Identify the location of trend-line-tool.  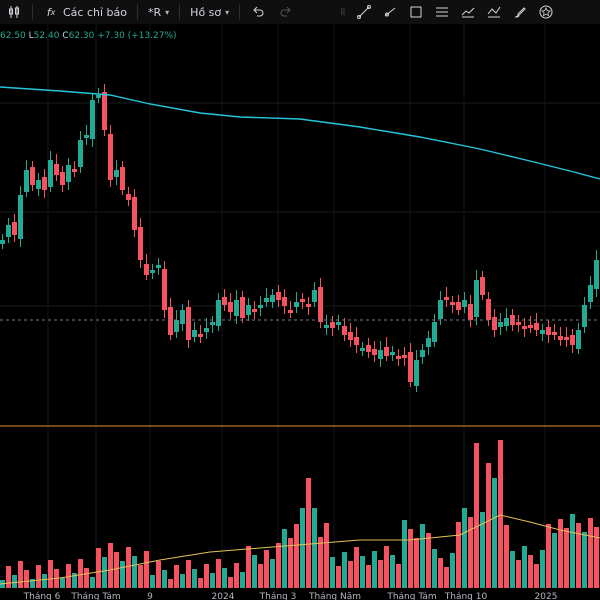
(364, 12).